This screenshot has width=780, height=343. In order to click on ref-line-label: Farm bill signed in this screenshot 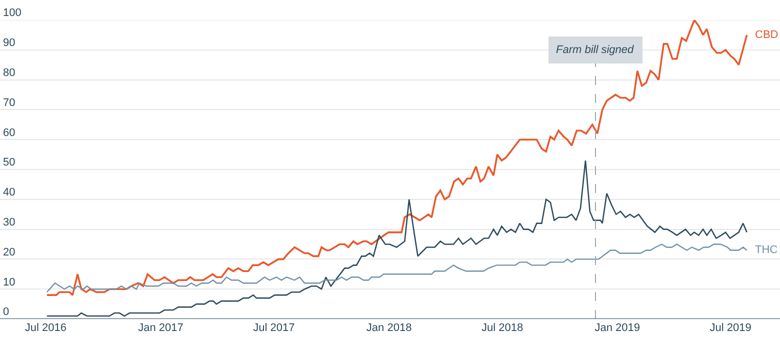, I will do `click(595, 50)`.